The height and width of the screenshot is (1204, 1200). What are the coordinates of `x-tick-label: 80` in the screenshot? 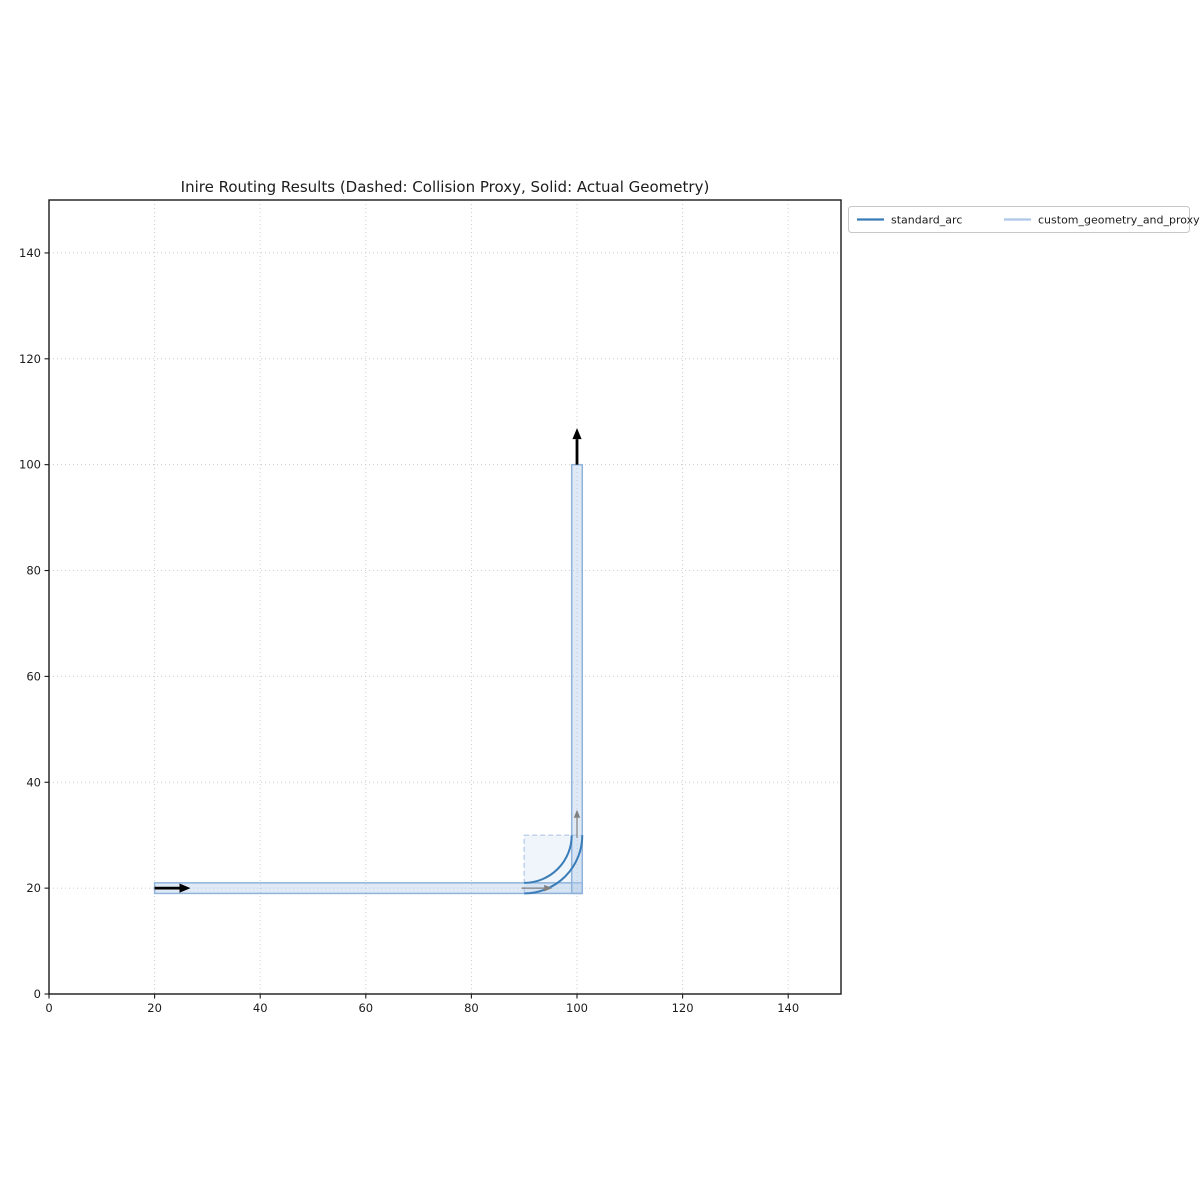 It's located at (471, 1008).